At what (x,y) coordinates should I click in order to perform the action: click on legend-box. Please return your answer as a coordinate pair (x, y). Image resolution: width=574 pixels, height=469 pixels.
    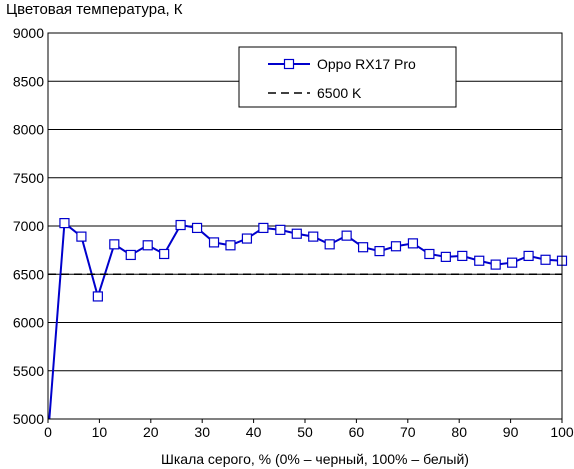
    Looking at the image, I should click on (347, 77).